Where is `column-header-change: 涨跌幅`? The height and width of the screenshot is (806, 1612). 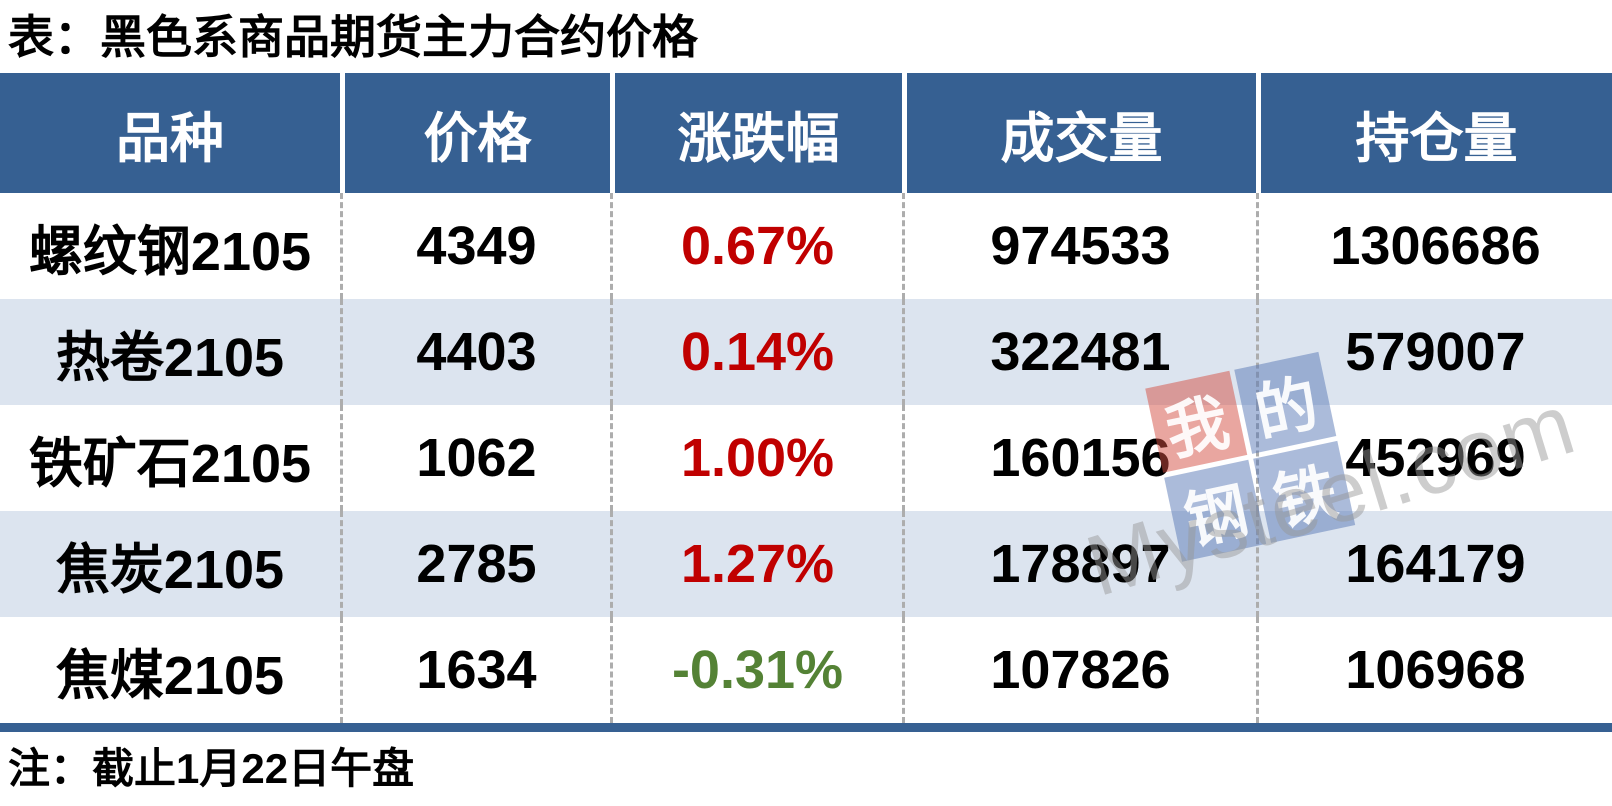 column-header-change: 涨跌幅 is located at coordinates (756, 133).